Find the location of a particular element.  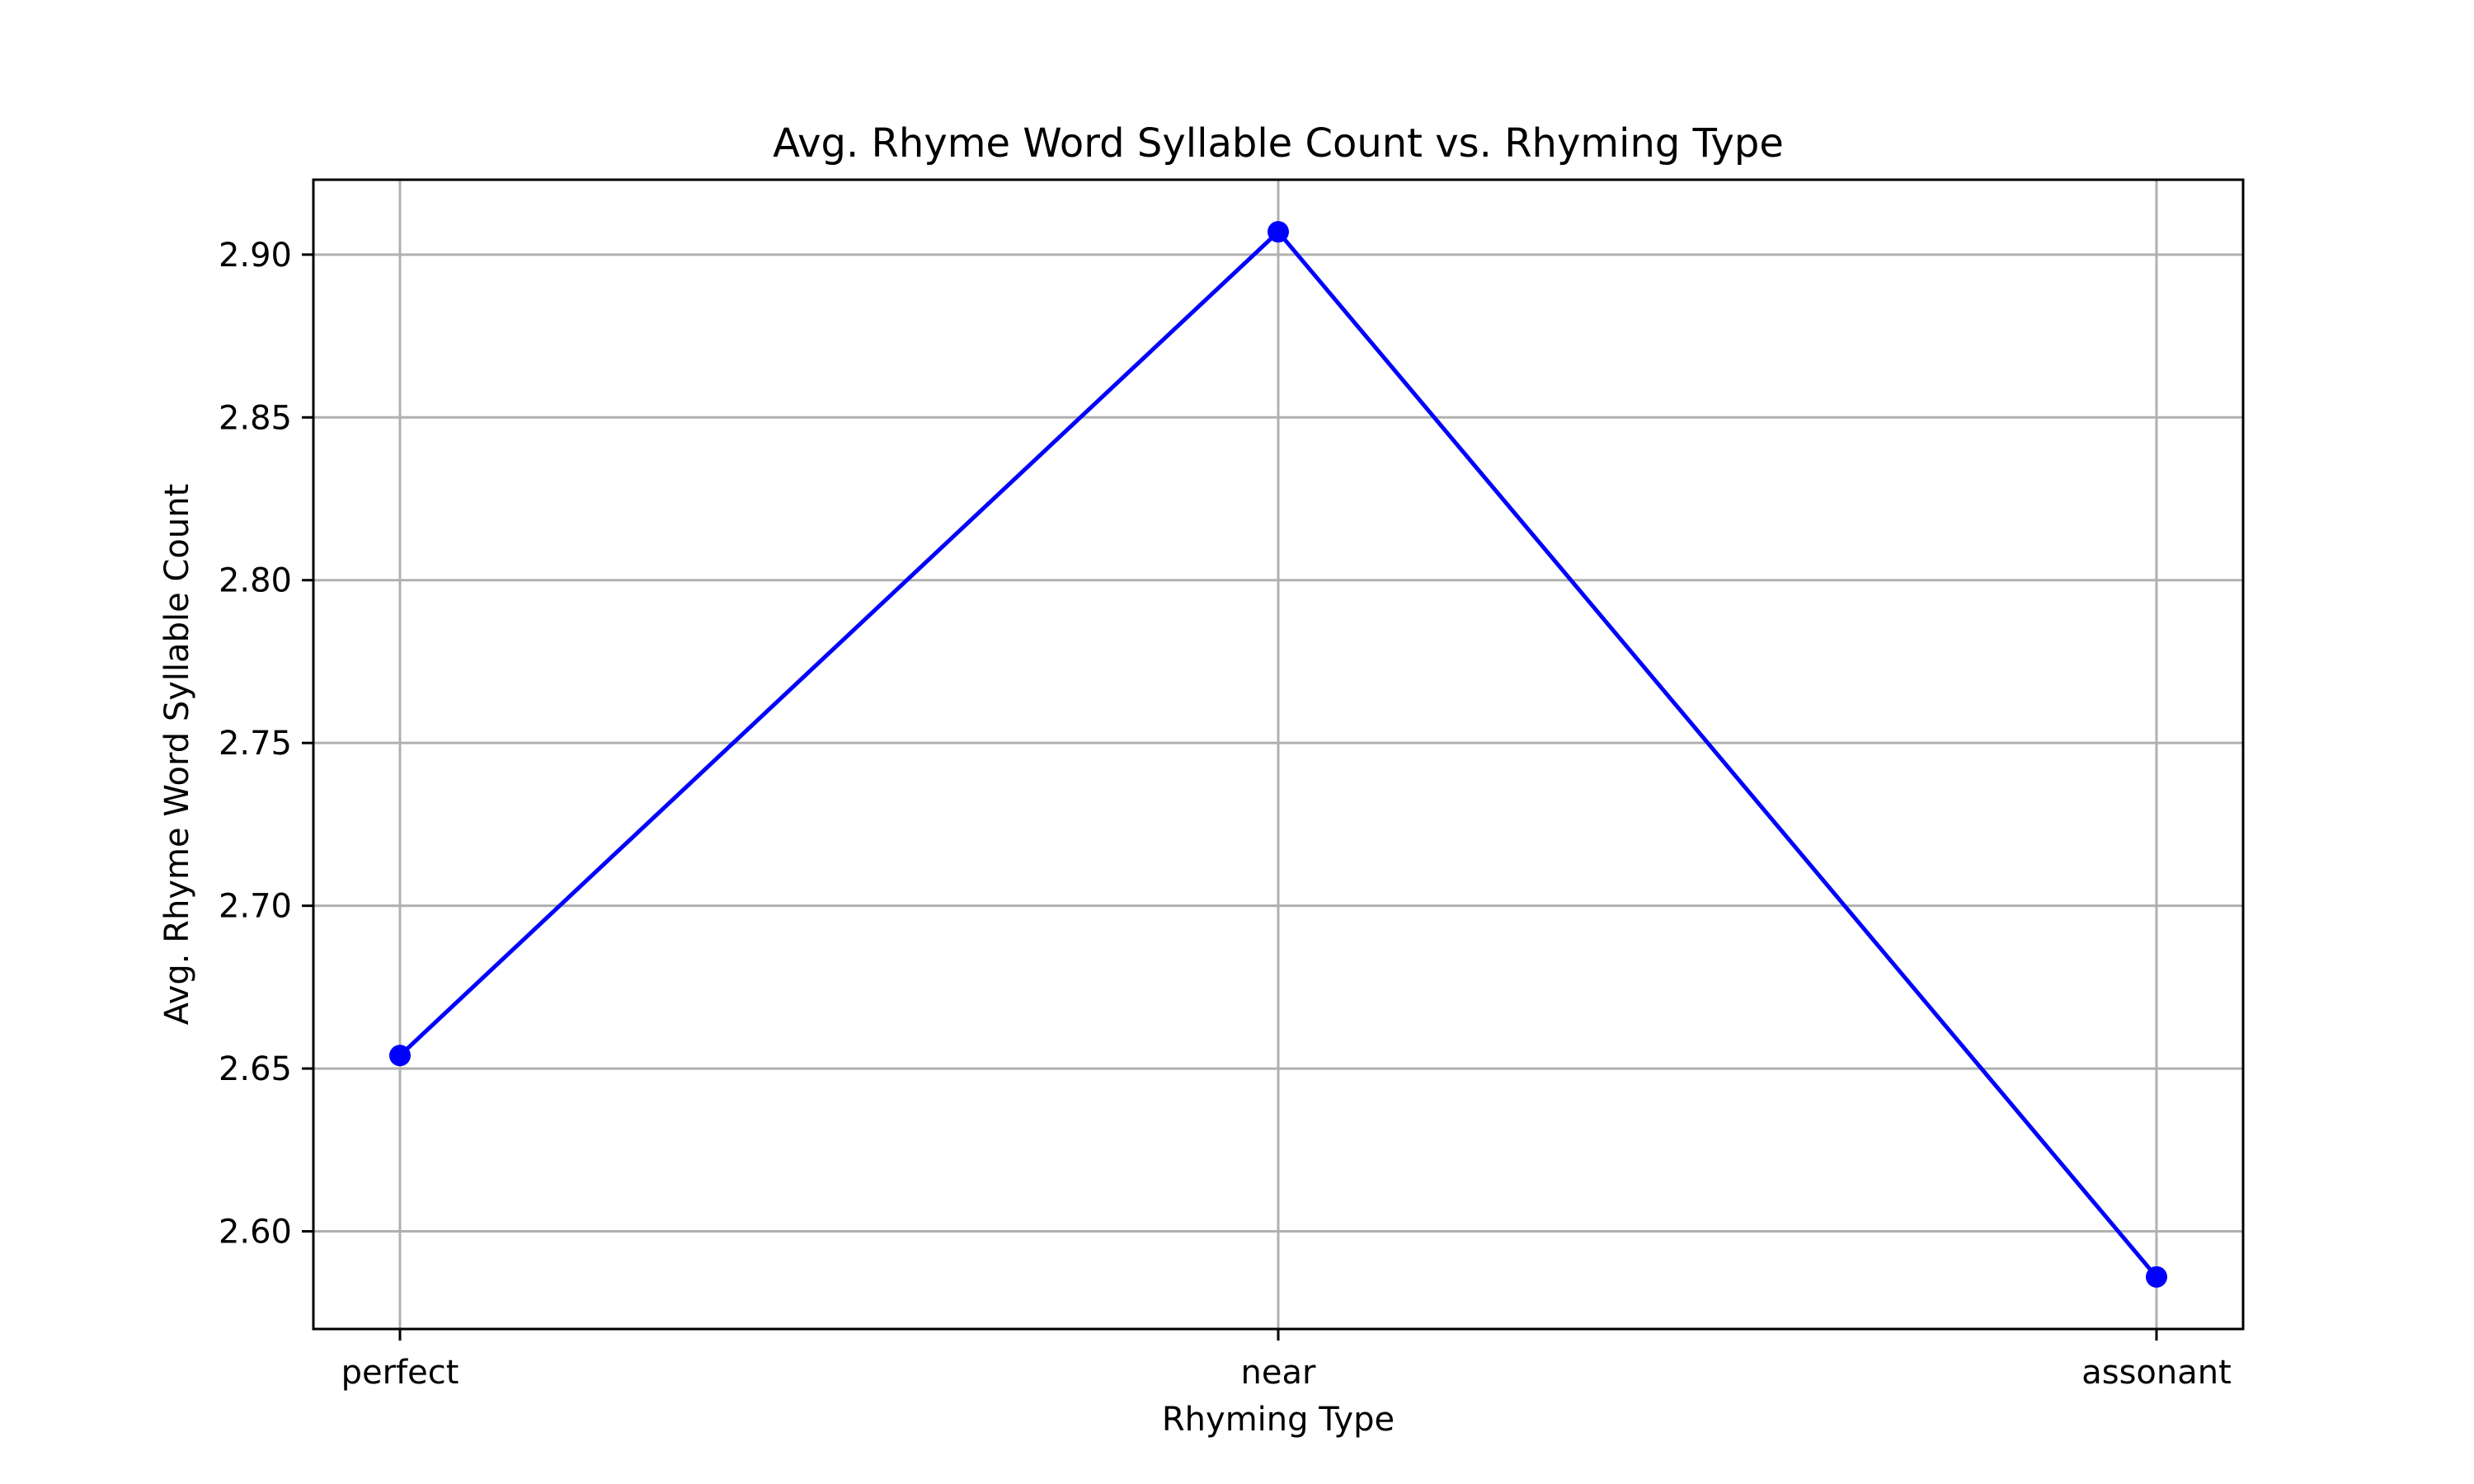

y-tick-label: 2.70 is located at coordinates (255, 907).